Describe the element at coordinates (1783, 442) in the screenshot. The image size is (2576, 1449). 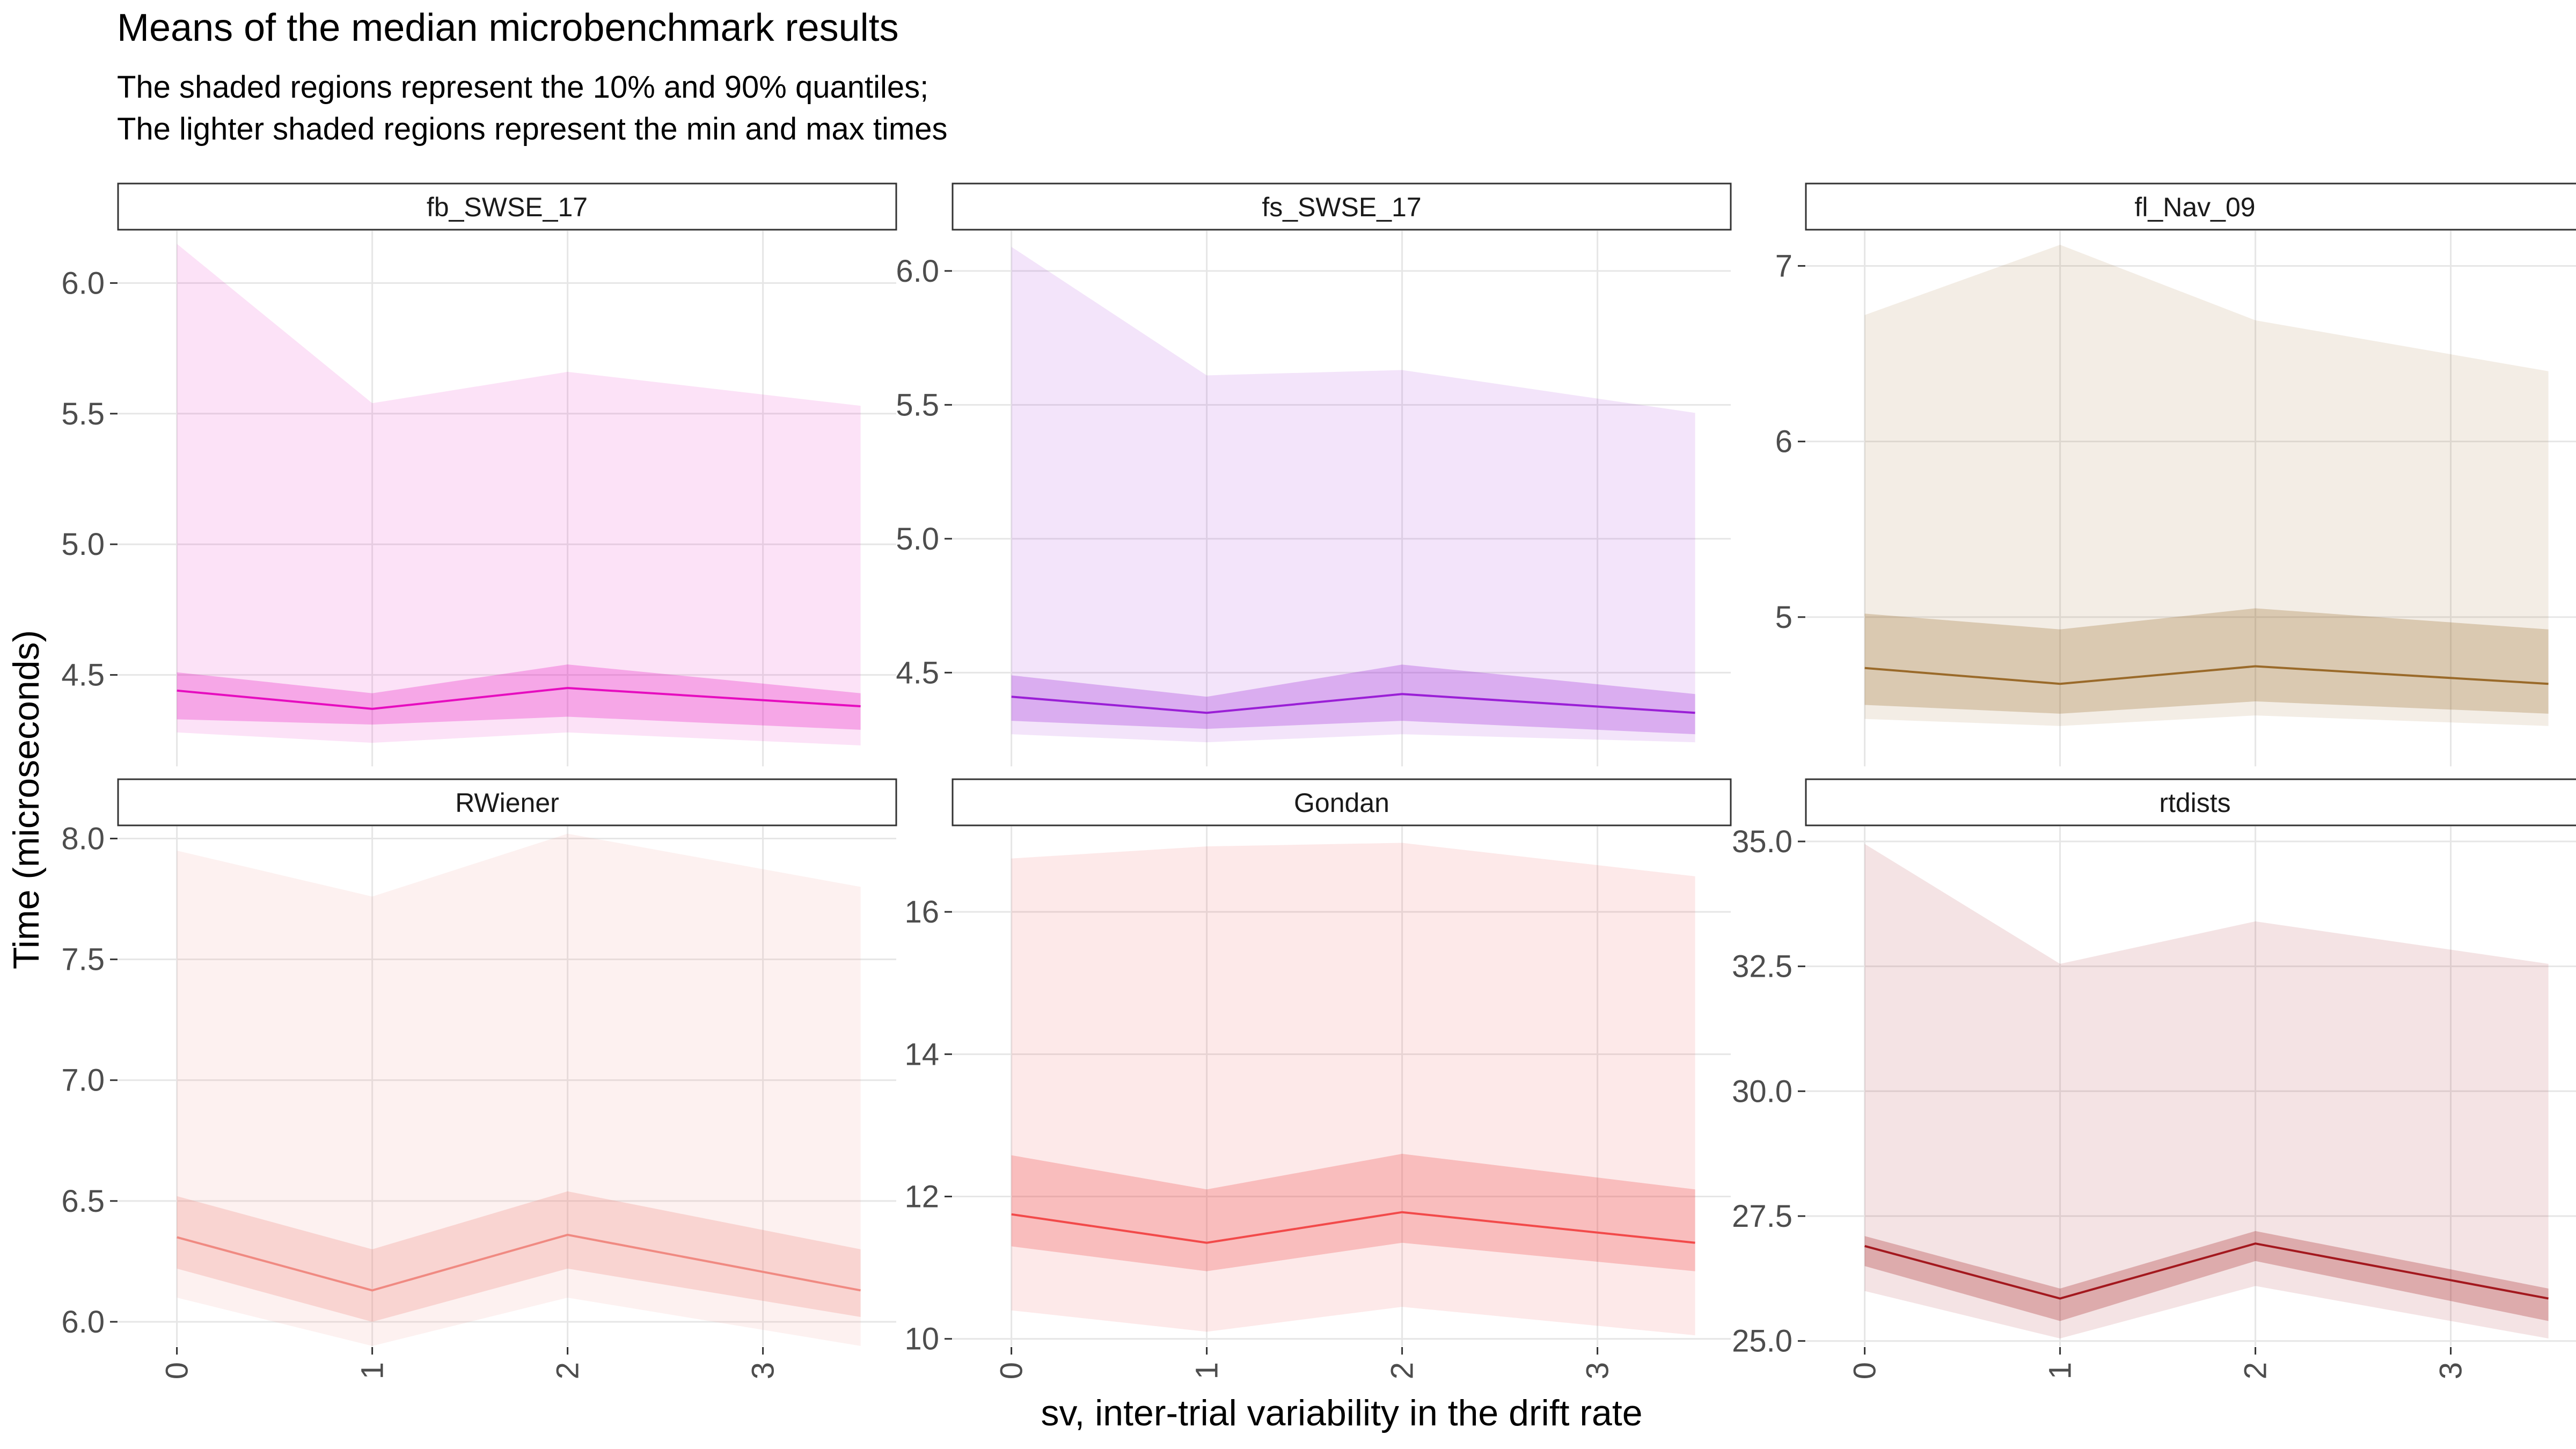
I see `y-tick-label-fl-nav-09-1: 6` at that location.